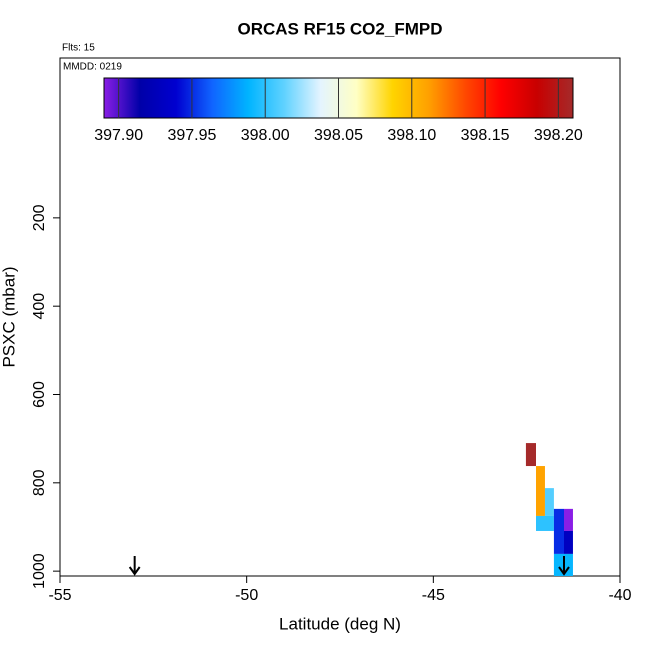 This screenshot has height=650, width=650. What do you see at coordinates (9, 316) in the screenshot?
I see `y-axis-label: PSXC (mbar)` at bounding box center [9, 316].